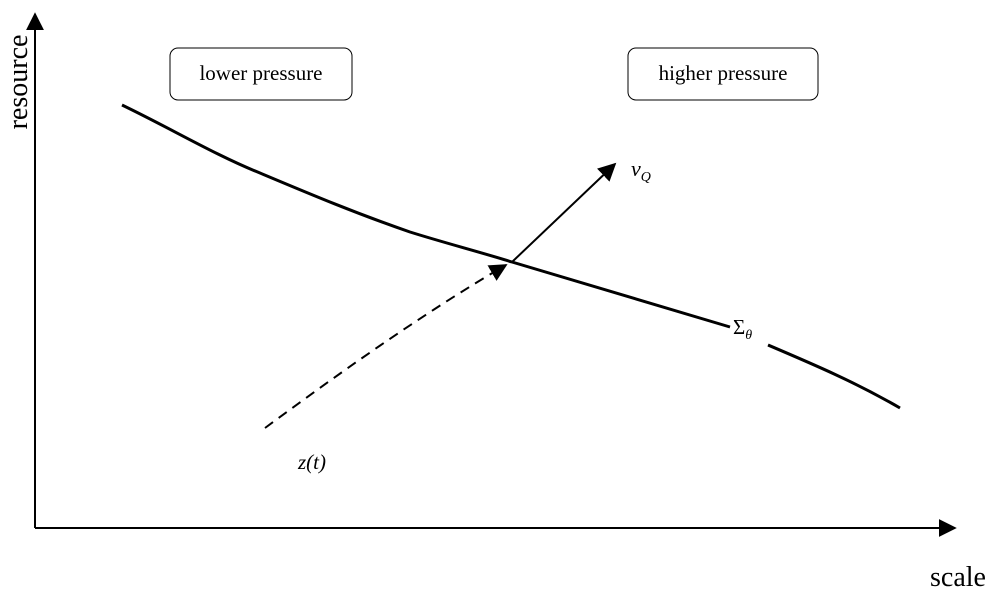 The width and height of the screenshot is (1002, 595). I want to click on vector-symbol: ν, so click(636, 168).